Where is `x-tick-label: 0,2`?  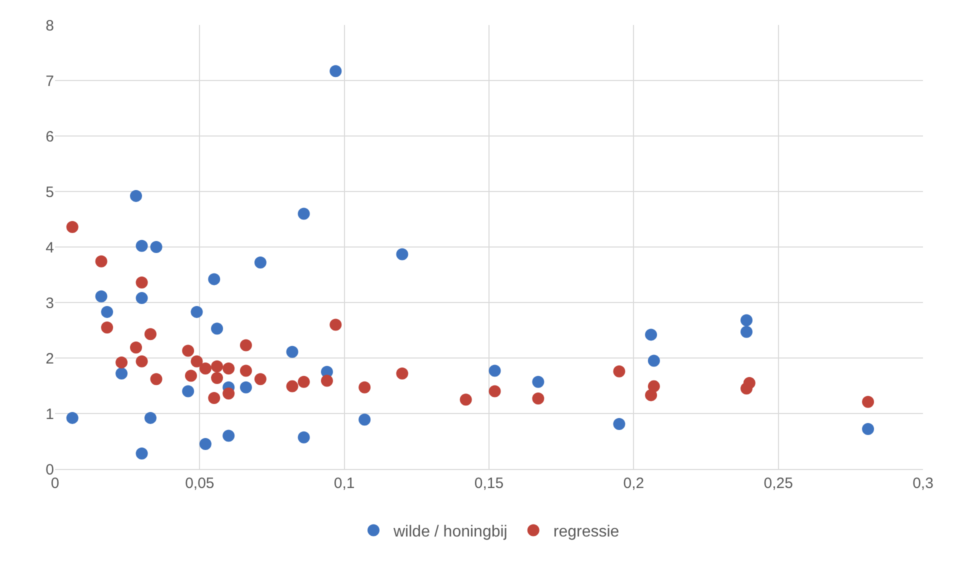 x-tick-label: 0,2 is located at coordinates (633, 483).